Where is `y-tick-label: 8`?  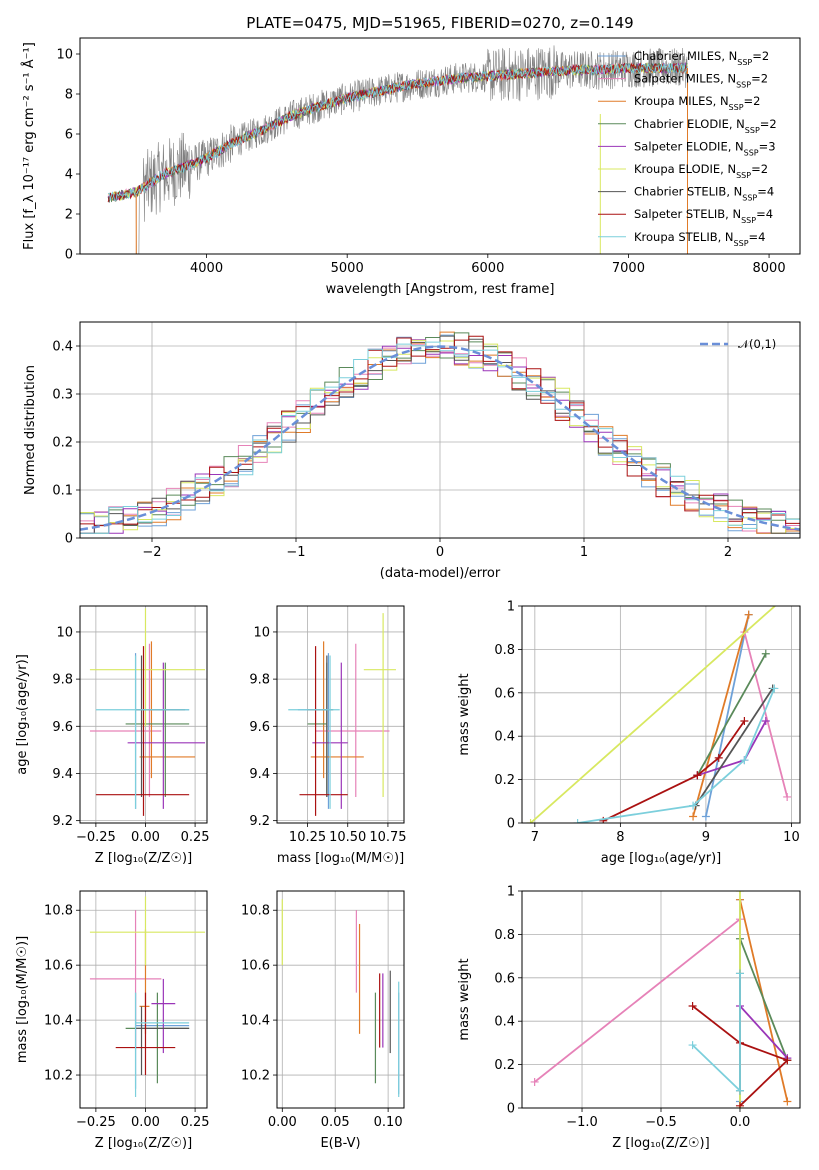 y-tick-label: 8 is located at coordinates (69, 95).